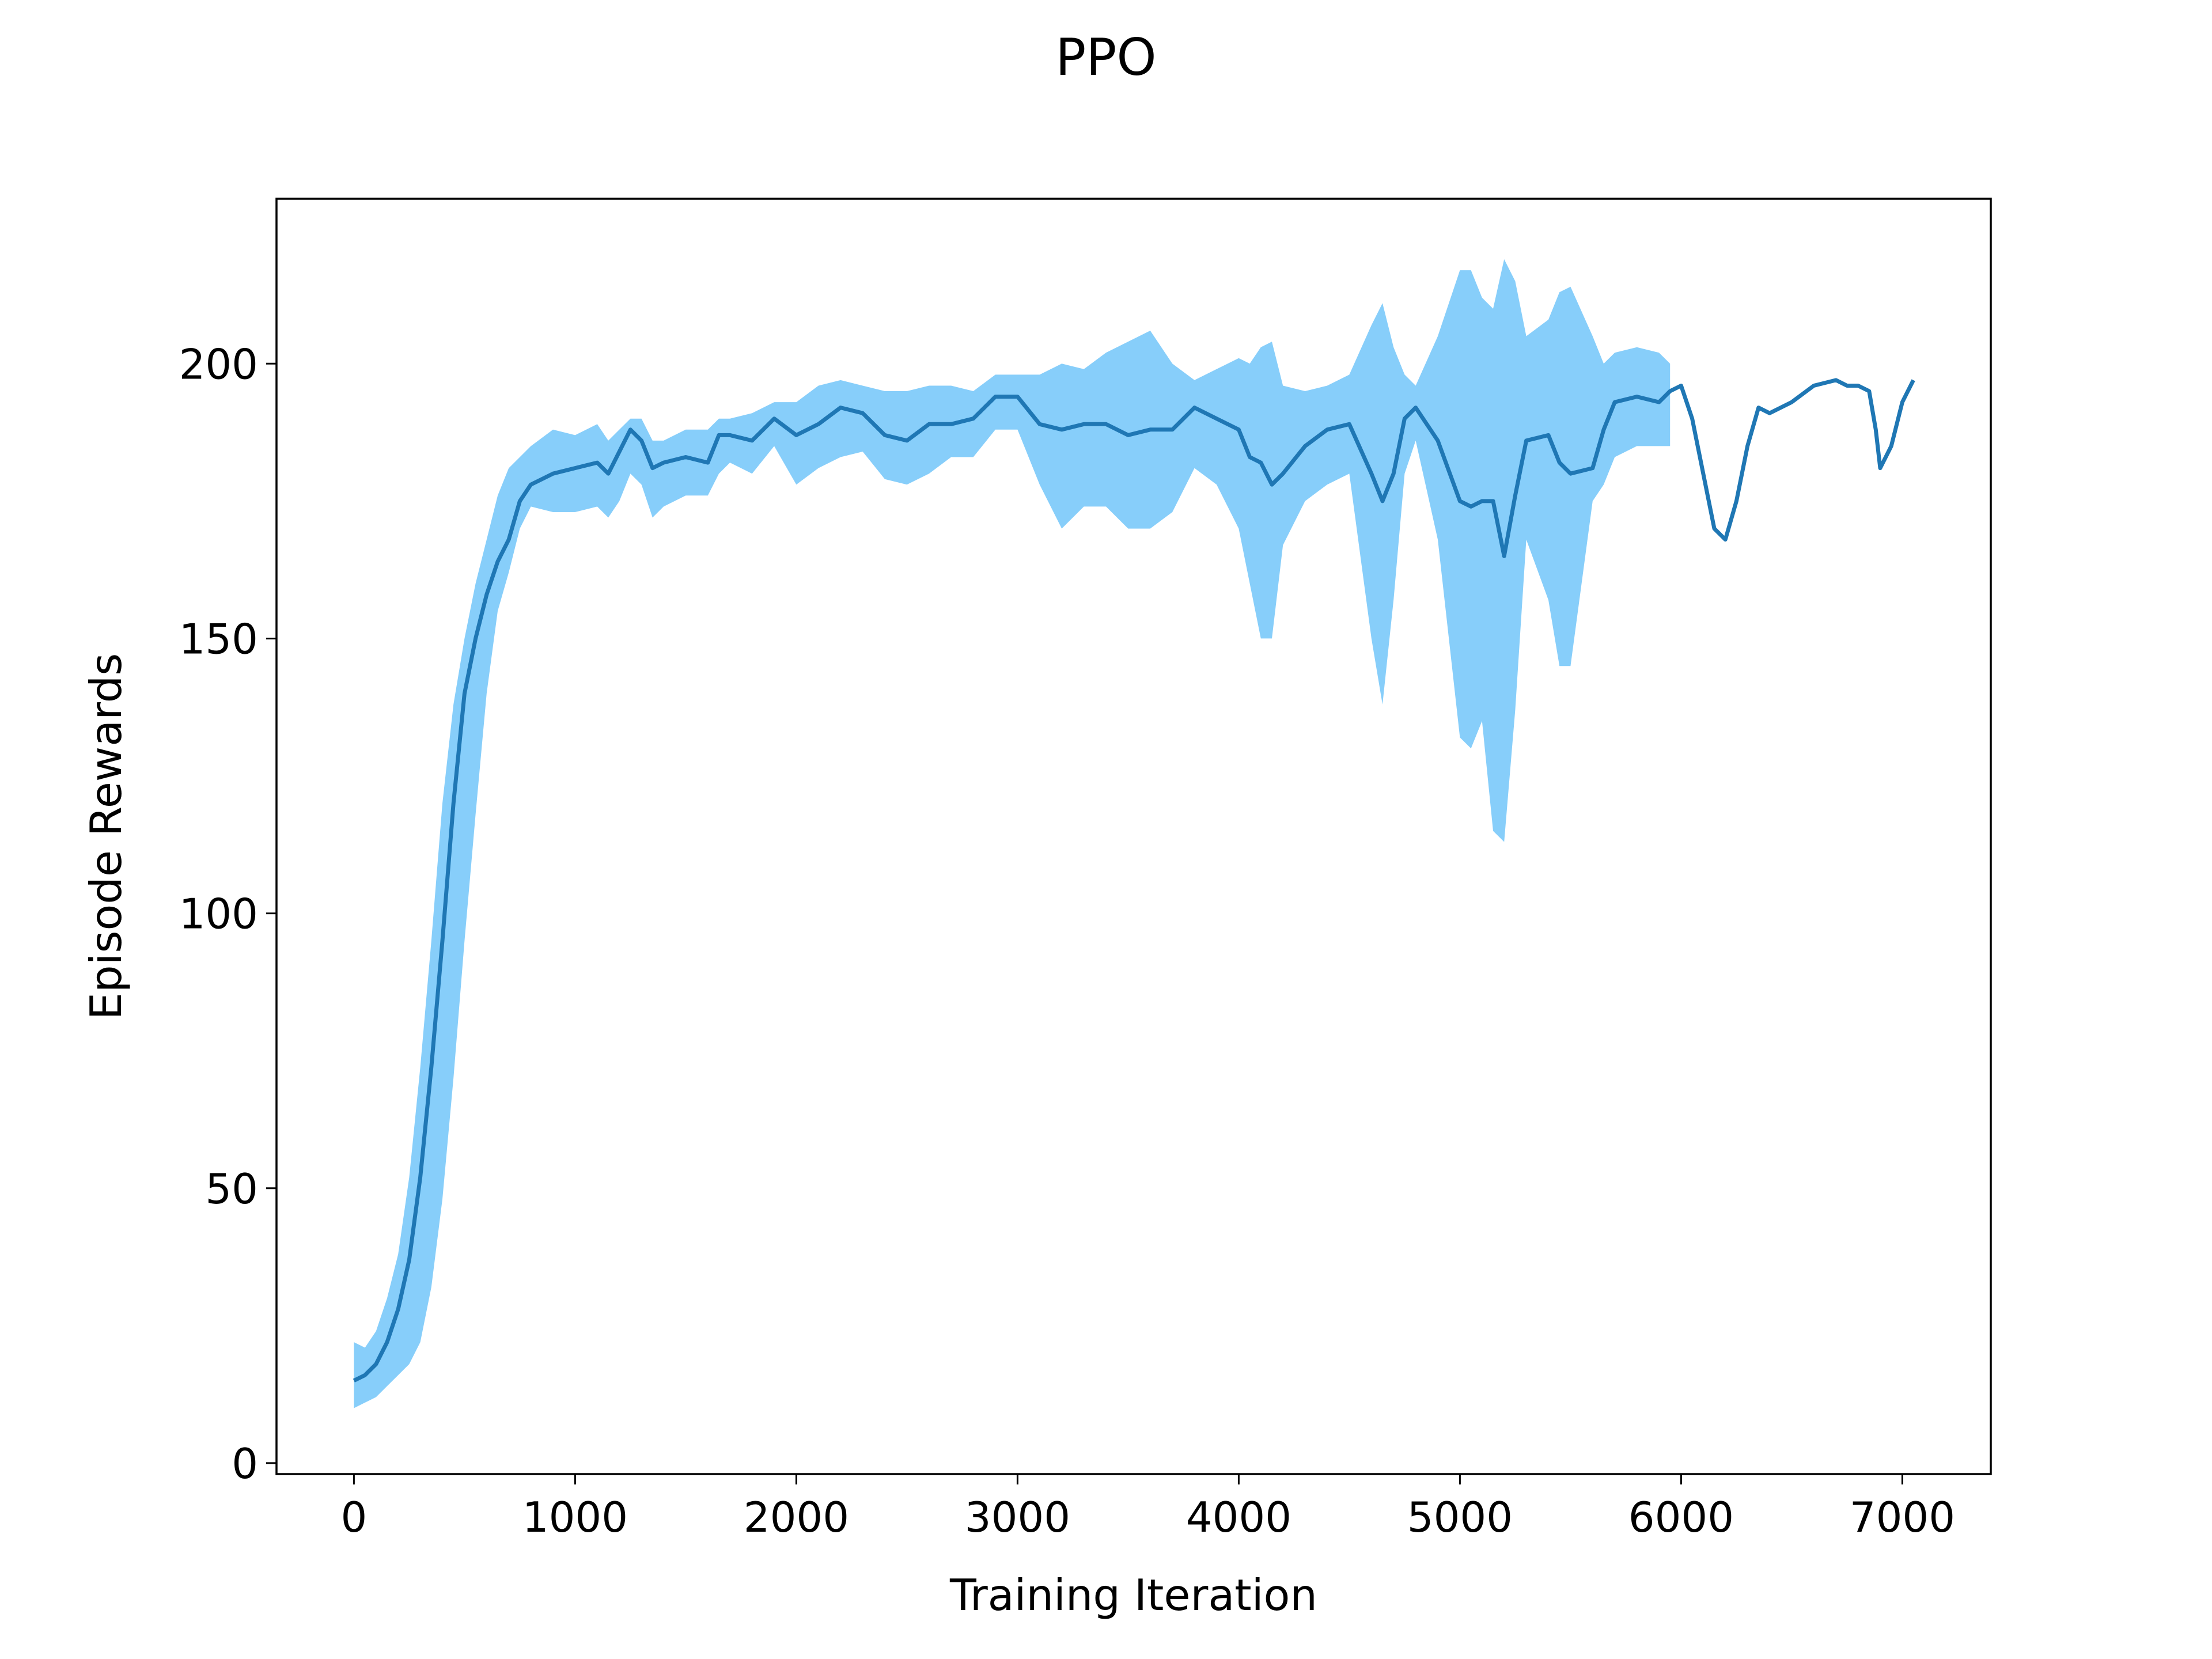 Image resolution: width=2212 pixels, height=1659 pixels. I want to click on x-tick-label: 5000, so click(1460, 1517).